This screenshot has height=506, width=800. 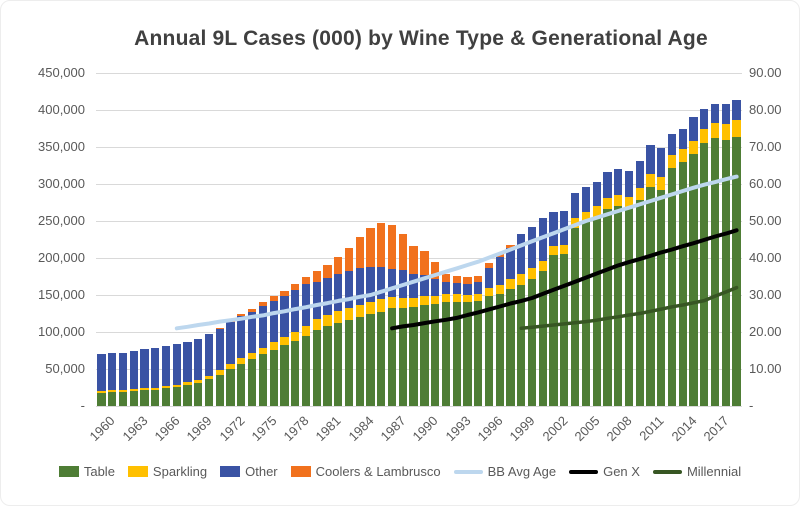 I want to click on bar-2016, so click(x=704, y=239).